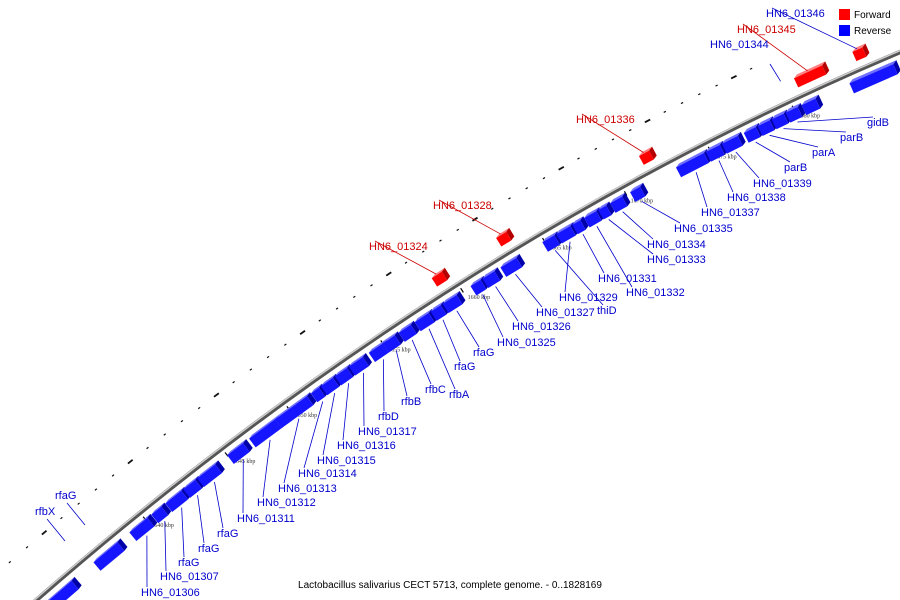 This screenshot has height=600, width=900. What do you see at coordinates (756, 198) in the screenshot?
I see `gene-label: HN6_01338` at bounding box center [756, 198].